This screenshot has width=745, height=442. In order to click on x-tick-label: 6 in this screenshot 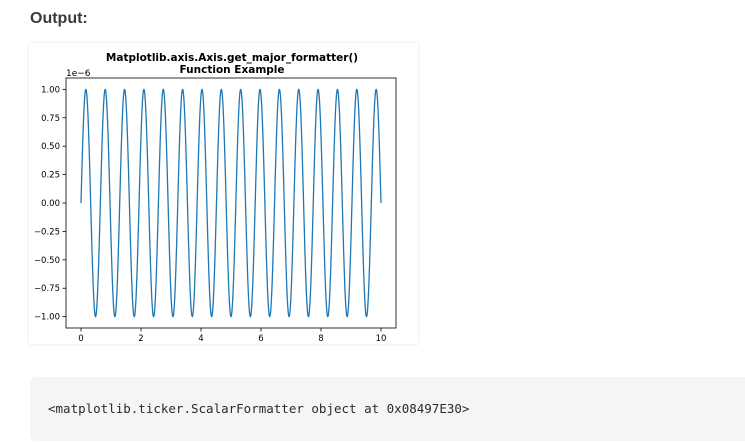, I will do `click(260, 339)`.